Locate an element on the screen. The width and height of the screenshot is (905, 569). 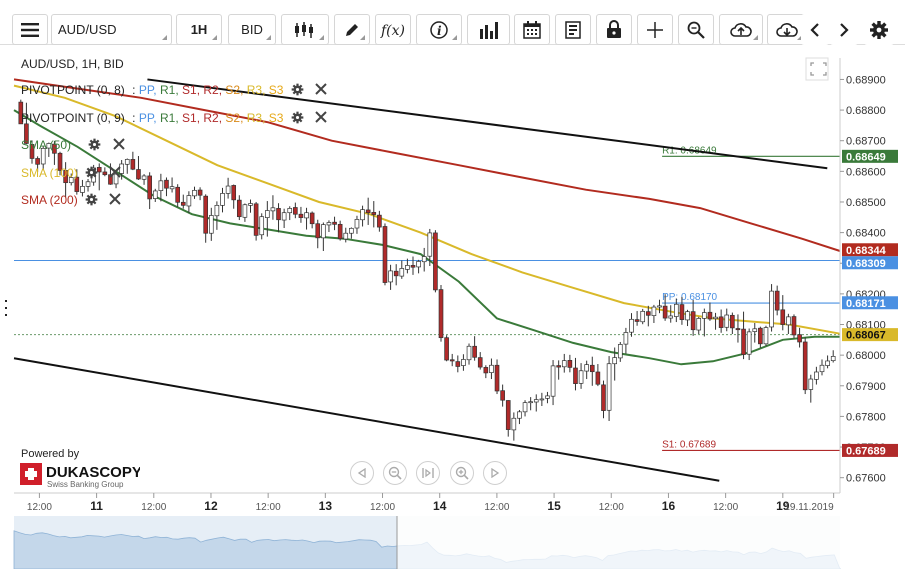
zoom-in-icon is located at coordinates (462, 473).